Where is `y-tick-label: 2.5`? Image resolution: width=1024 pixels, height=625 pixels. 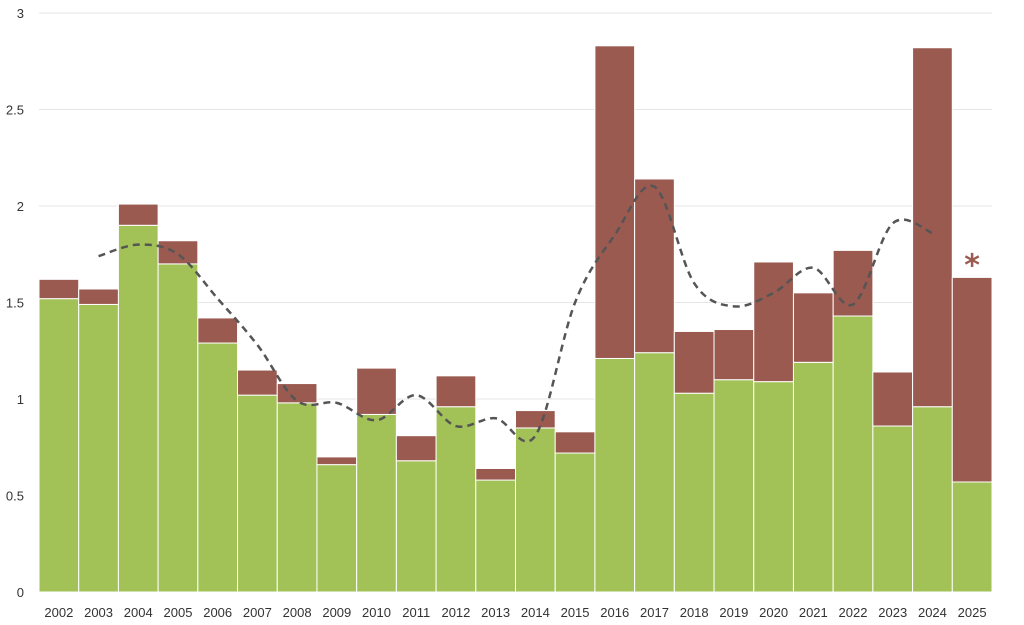
y-tick-label: 2.5 is located at coordinates (15, 110).